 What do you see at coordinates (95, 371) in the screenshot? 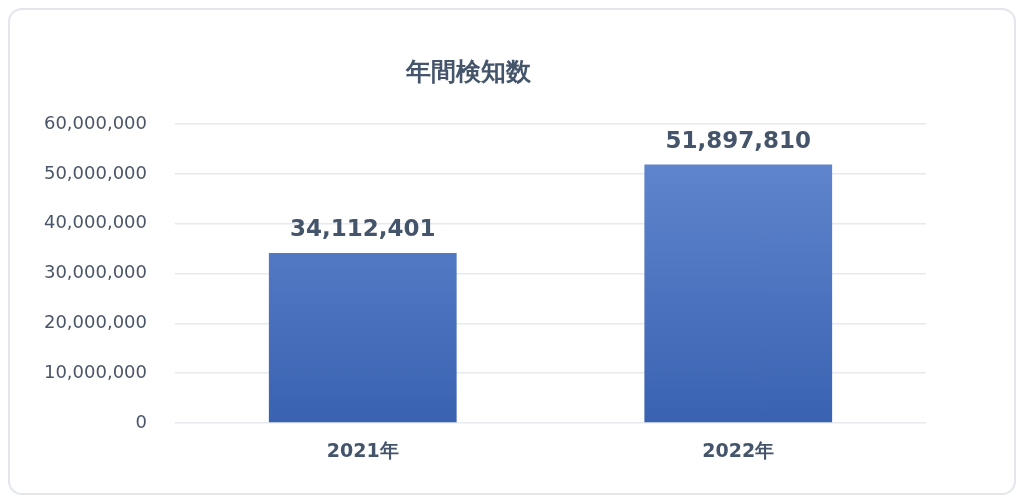
I see `y-tick-label: 10,000,000` at bounding box center [95, 371].